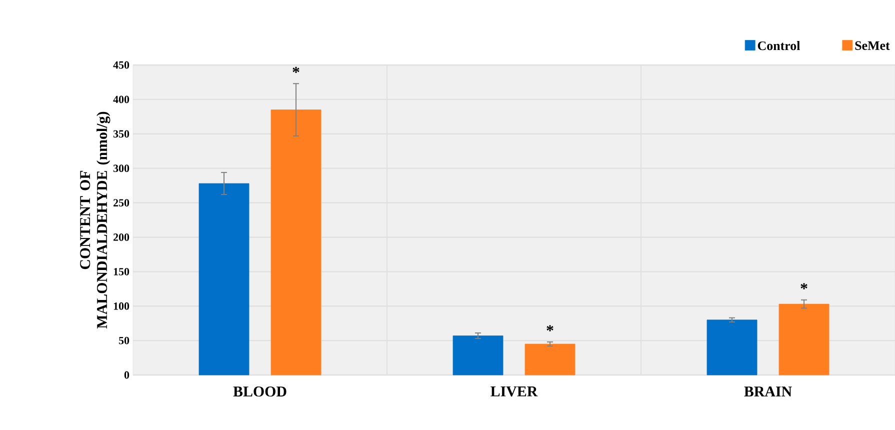 This screenshot has height=430, width=895. Describe the element at coordinates (122, 202) in the screenshot. I see `y-tick-label: 250` at that location.